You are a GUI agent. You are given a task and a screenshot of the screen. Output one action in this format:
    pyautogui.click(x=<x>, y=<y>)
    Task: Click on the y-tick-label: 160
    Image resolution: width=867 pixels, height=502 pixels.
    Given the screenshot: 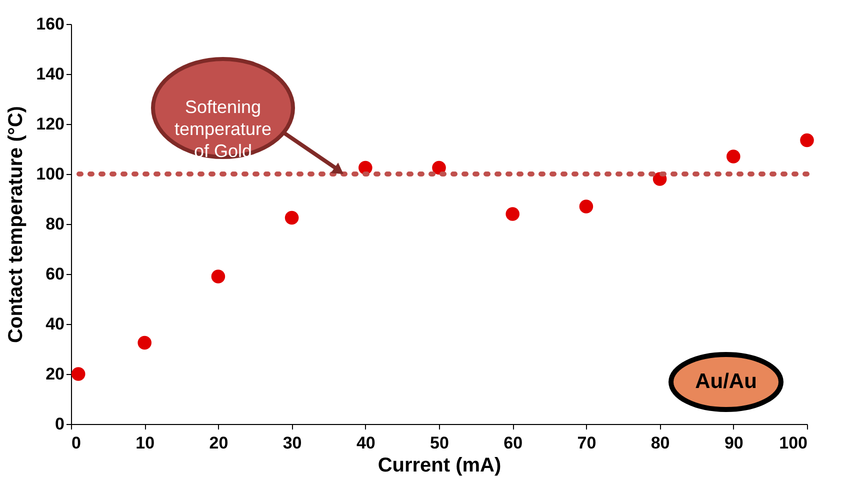 What is the action you would take?
    pyautogui.click(x=50, y=24)
    